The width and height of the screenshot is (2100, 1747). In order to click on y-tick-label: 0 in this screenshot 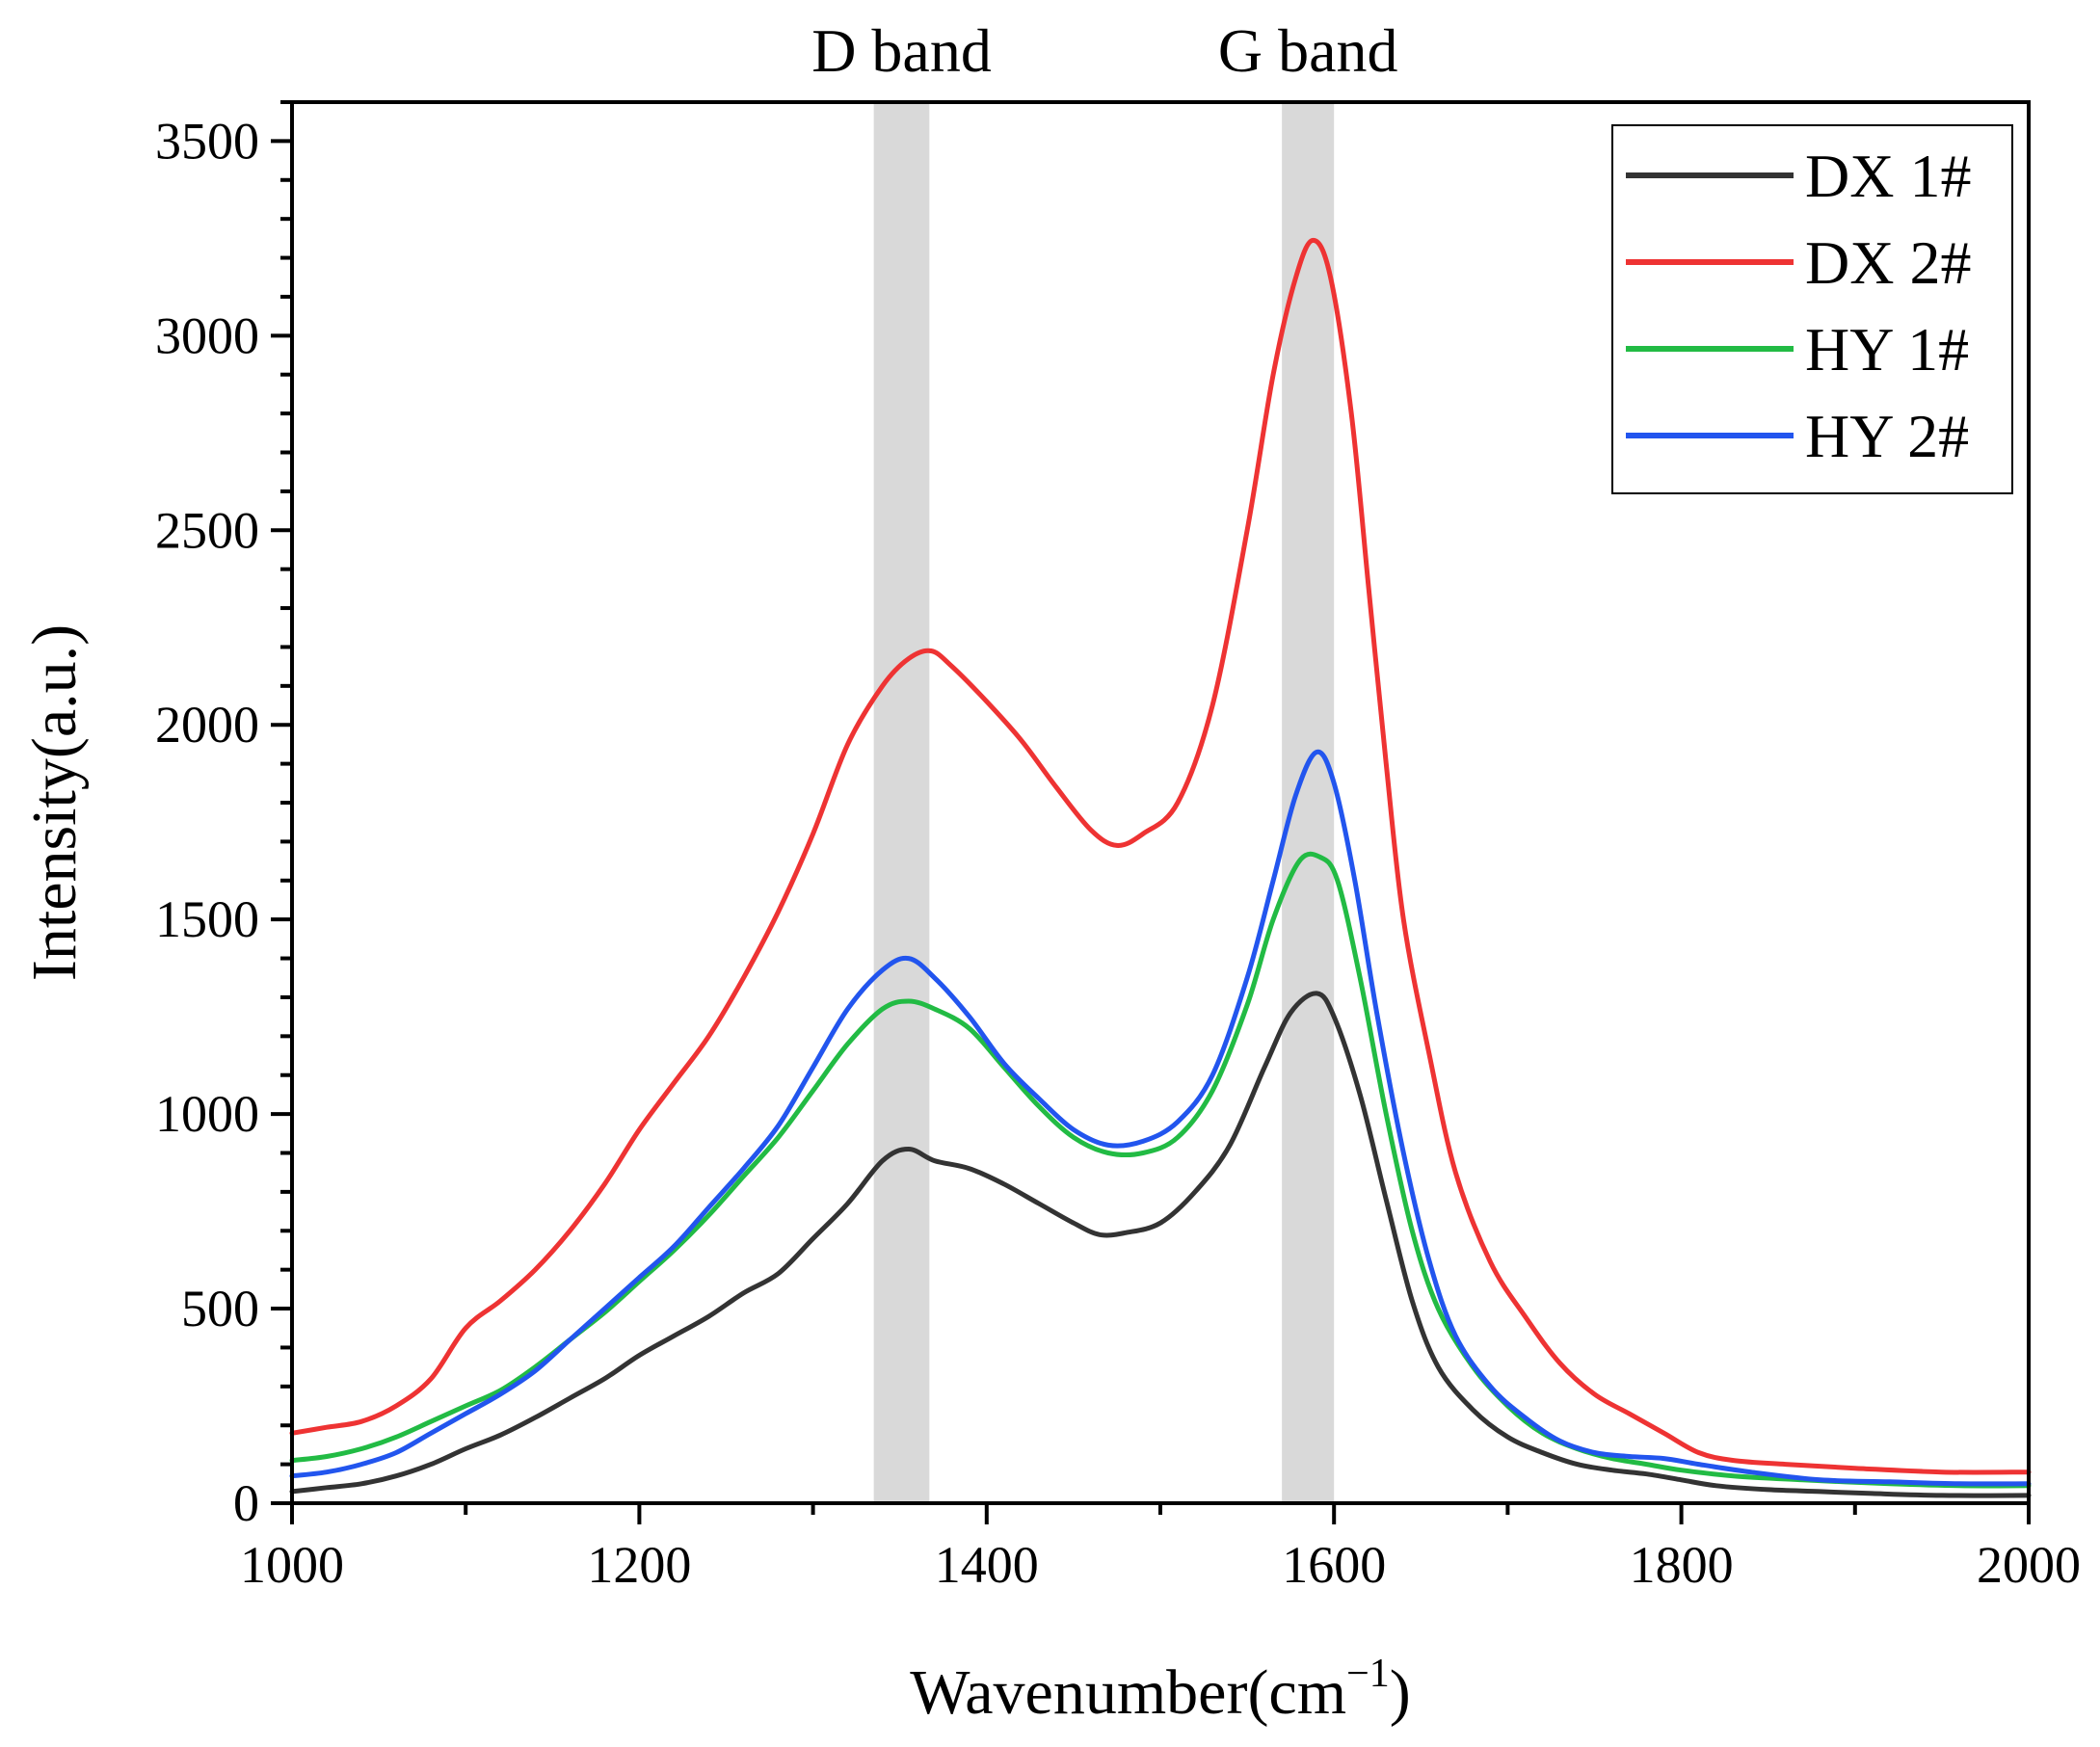, I will do `click(246, 1503)`.